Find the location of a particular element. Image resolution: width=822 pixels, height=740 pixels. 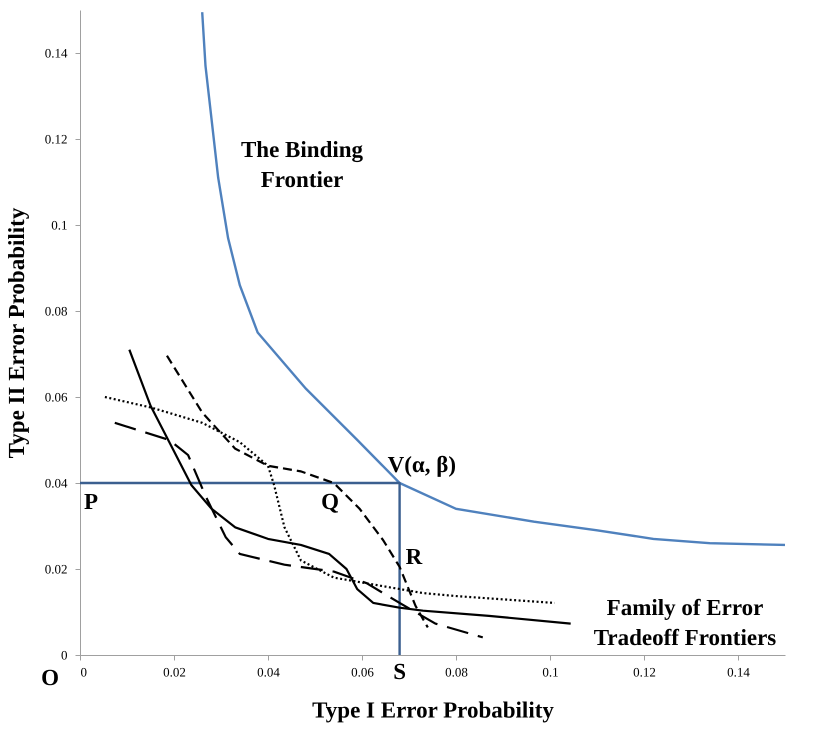

x-tick-label: 0.14 is located at coordinates (738, 672).